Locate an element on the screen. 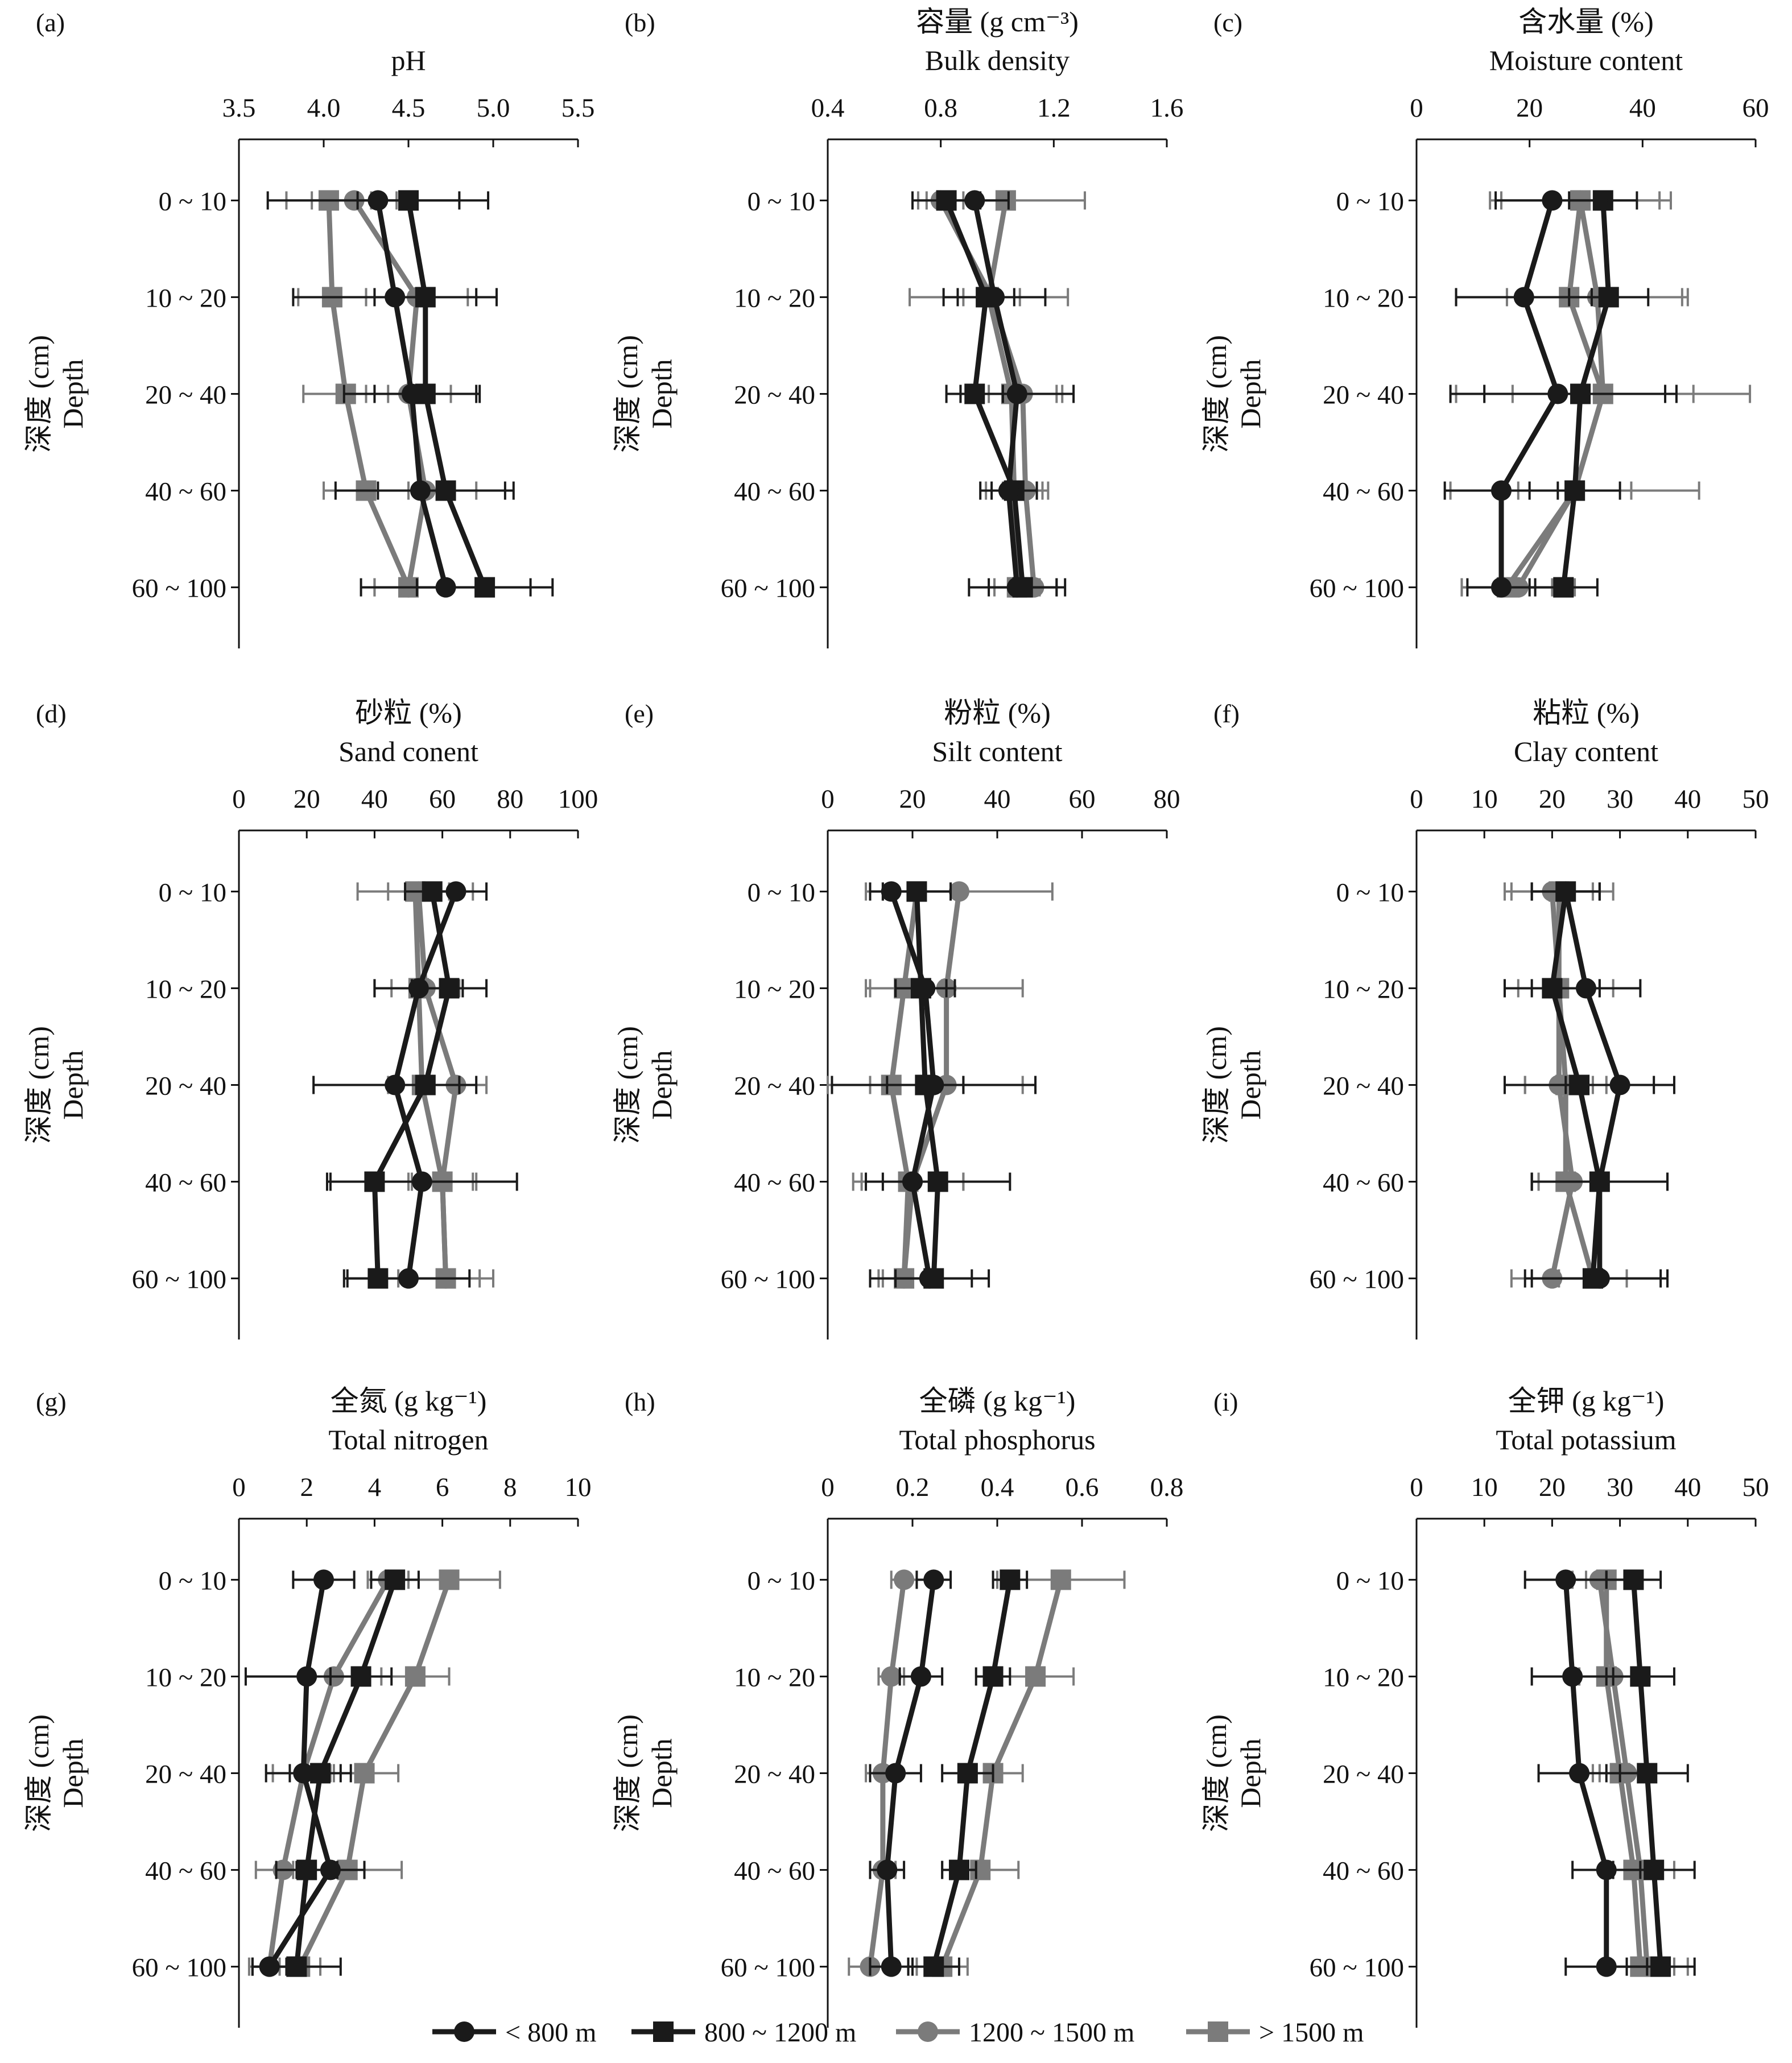  x-tick-label: 4 is located at coordinates (375, 1488).